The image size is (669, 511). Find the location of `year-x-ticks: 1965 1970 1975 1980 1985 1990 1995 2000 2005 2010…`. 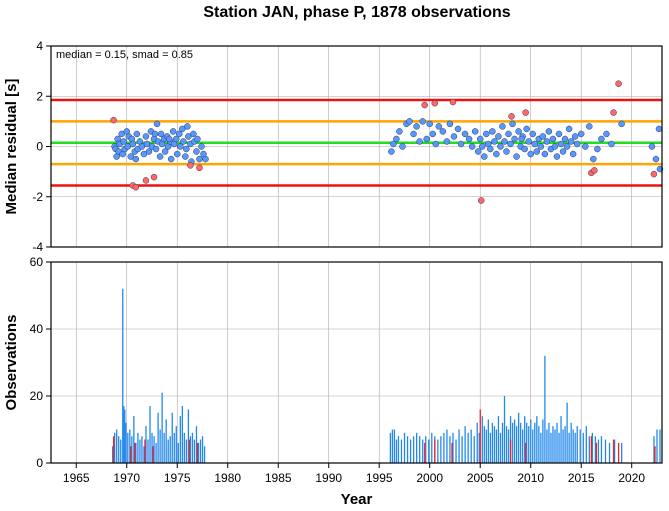

year-x-ticks: 1965 1970 1975 1980 1985 1990 1995 2000 2005 2010… is located at coordinates (354, 474).